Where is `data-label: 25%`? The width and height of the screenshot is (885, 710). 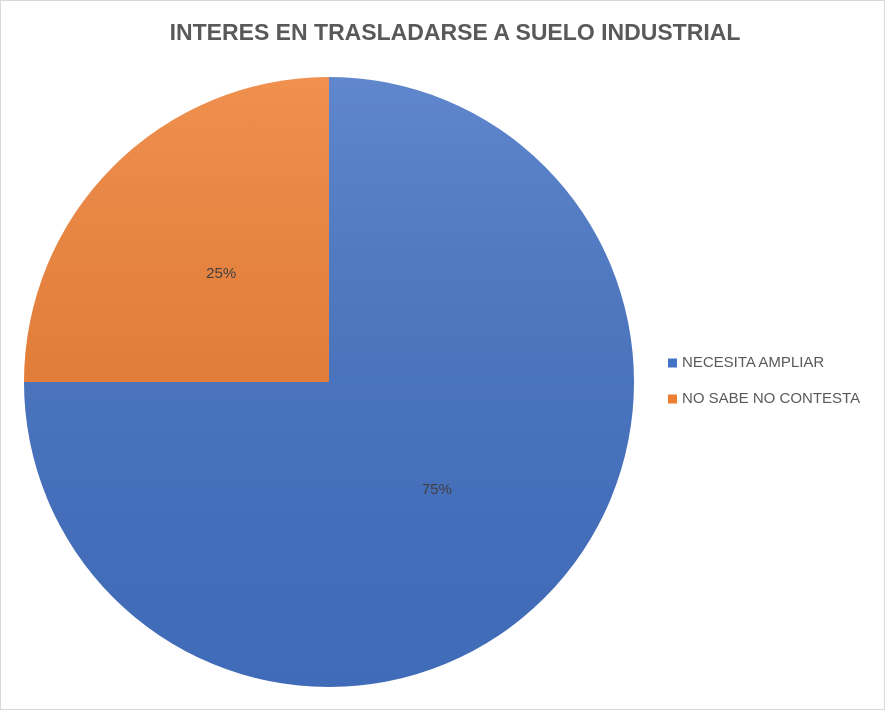
data-label: 25% is located at coordinates (221, 273).